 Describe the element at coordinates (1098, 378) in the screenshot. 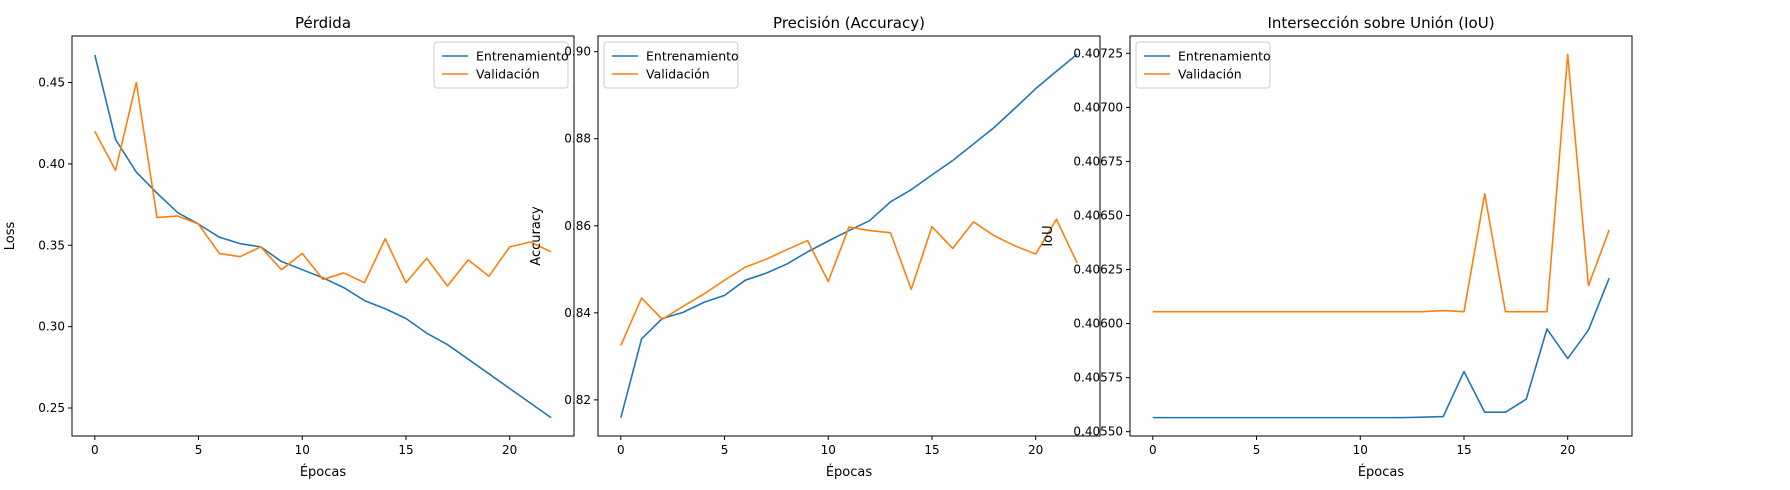

I see `y-tick-label: 0.40575` at that location.